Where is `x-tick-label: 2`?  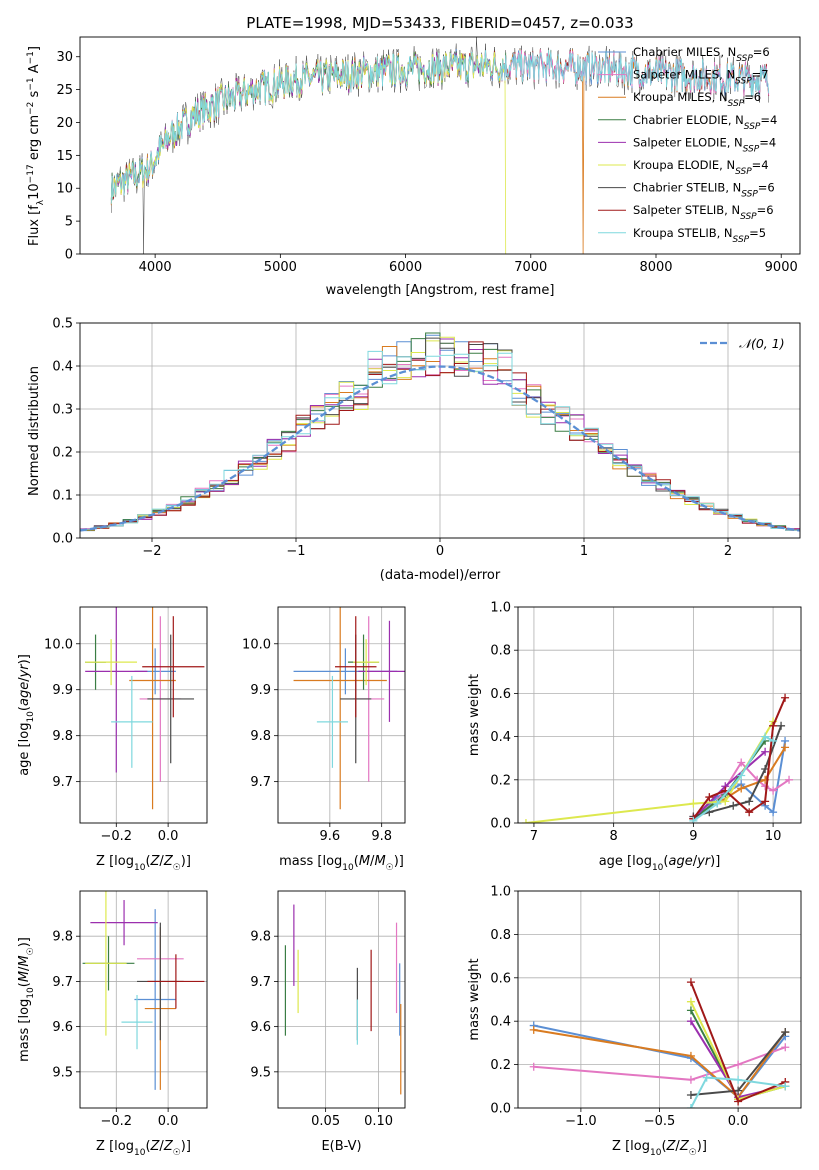 x-tick-label: 2 is located at coordinates (728, 551).